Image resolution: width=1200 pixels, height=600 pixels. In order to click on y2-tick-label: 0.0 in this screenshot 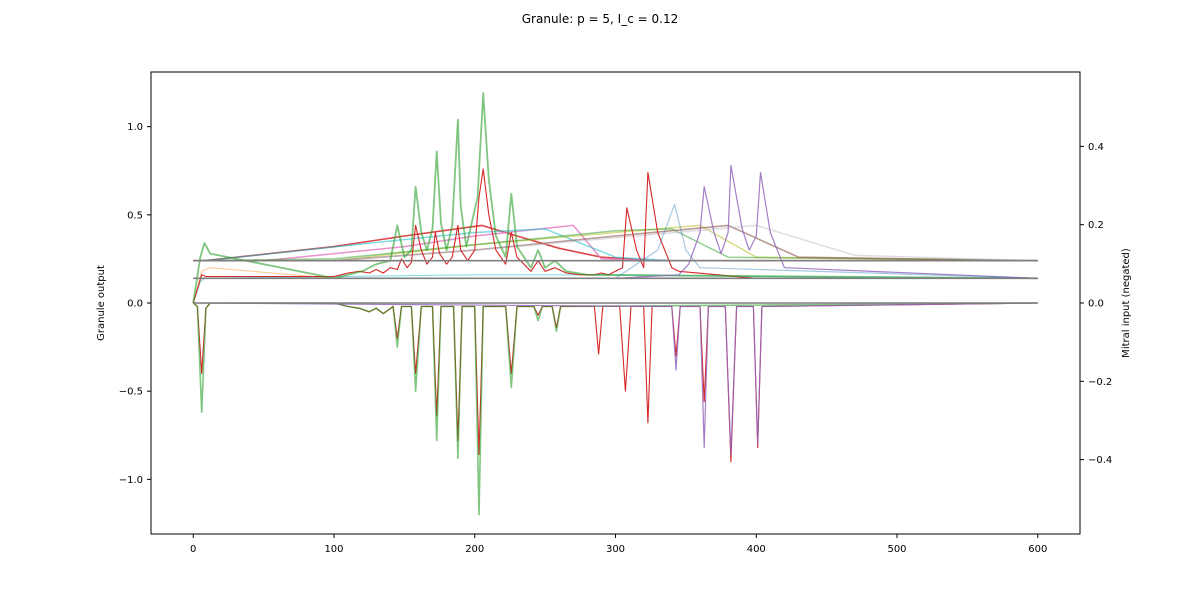, I will do `click(1096, 304)`.